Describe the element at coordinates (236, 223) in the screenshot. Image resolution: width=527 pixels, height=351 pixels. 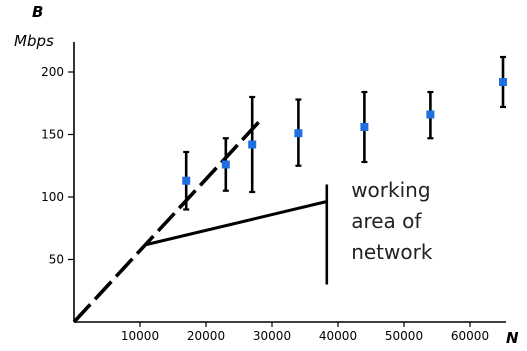
I see `working-area-pointer-line` at that location.